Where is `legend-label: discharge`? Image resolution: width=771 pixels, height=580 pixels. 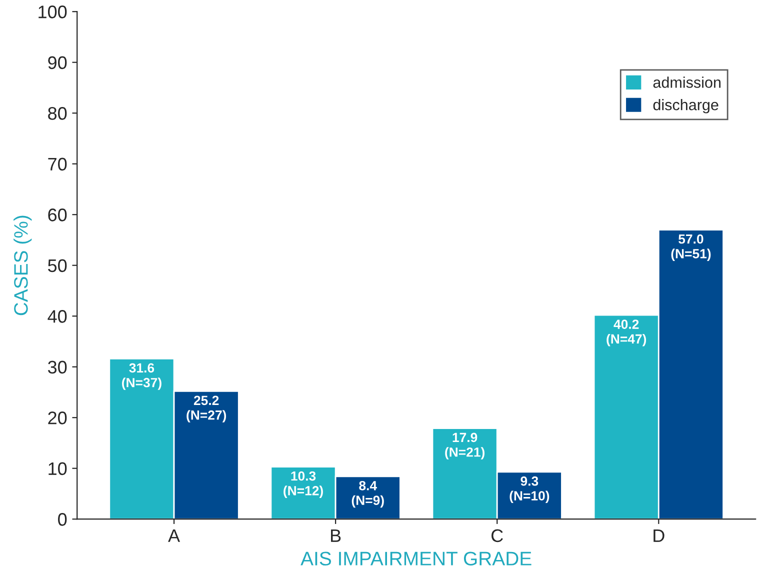
legend-label: discharge is located at coordinates (685, 106).